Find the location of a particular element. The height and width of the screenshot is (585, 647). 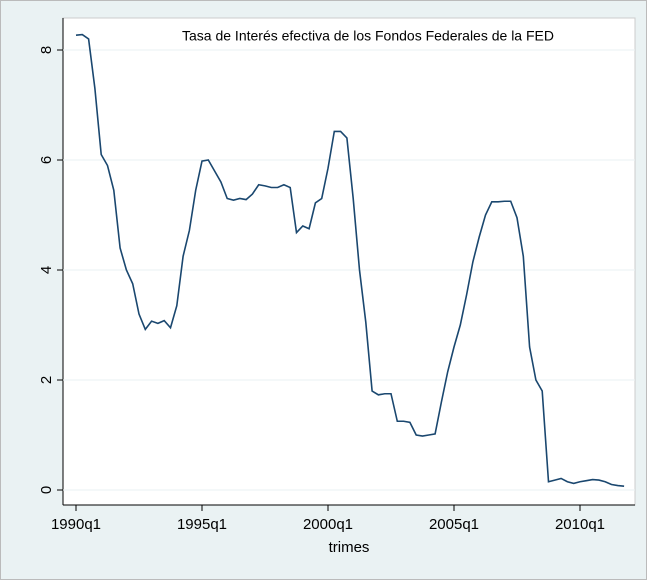

x-tick-label: 2000q1 is located at coordinates (328, 524).